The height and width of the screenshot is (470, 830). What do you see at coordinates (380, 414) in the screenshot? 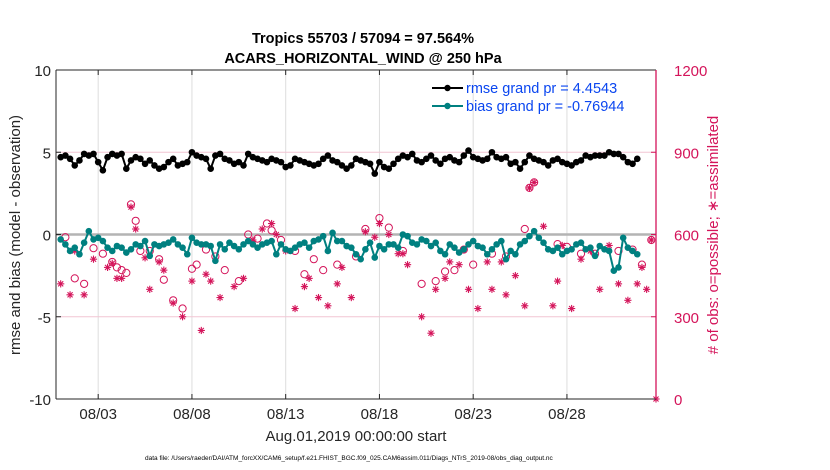
I see `x-tick-label: 08/18` at bounding box center [380, 414].